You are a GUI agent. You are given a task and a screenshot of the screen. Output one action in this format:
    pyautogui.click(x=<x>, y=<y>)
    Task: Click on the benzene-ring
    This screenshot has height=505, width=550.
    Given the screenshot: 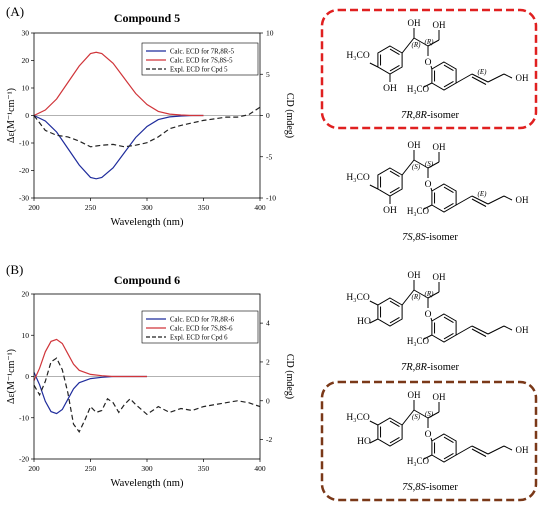 What is the action you would take?
    pyautogui.click(x=444, y=76)
    